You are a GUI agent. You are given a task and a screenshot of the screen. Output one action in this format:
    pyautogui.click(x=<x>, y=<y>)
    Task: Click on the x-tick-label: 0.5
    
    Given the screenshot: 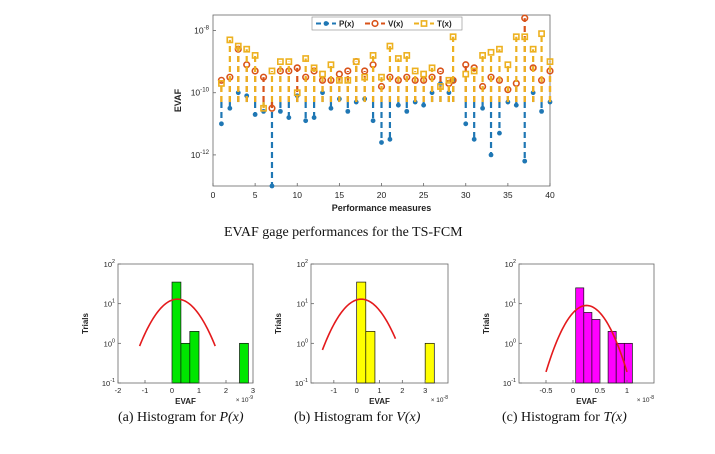 What is the action you would take?
    pyautogui.click(x=600, y=390)
    